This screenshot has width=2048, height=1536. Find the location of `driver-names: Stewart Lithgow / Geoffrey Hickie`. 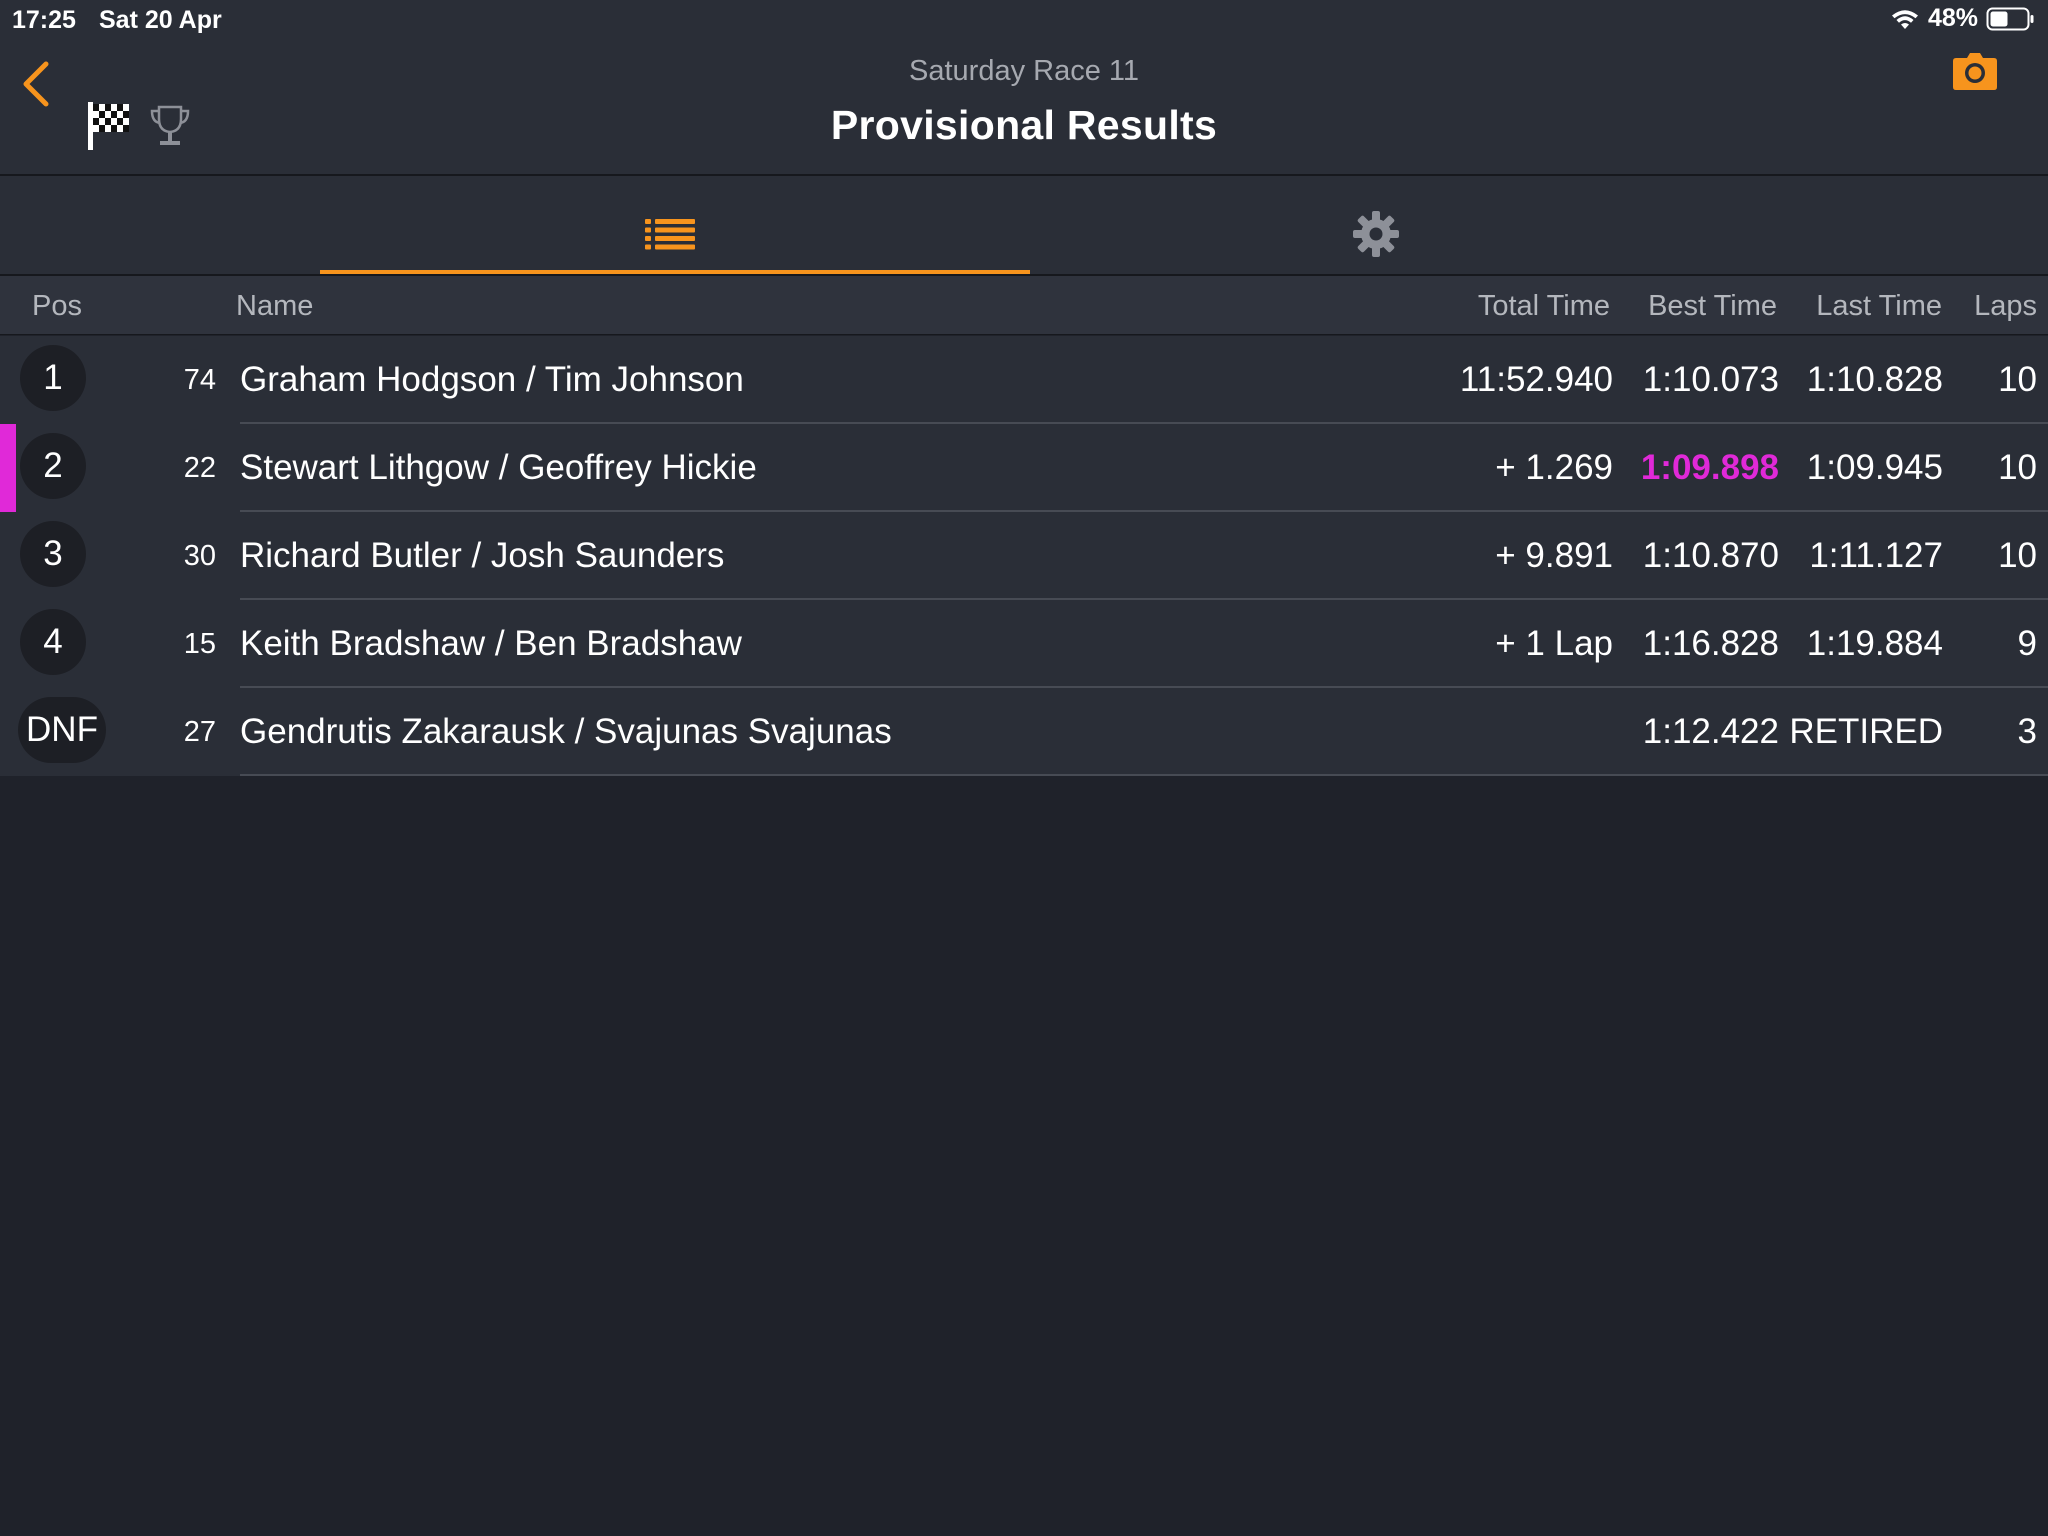

driver-names: Stewart Lithgow / Geoffrey Hickie is located at coordinates (498, 467).